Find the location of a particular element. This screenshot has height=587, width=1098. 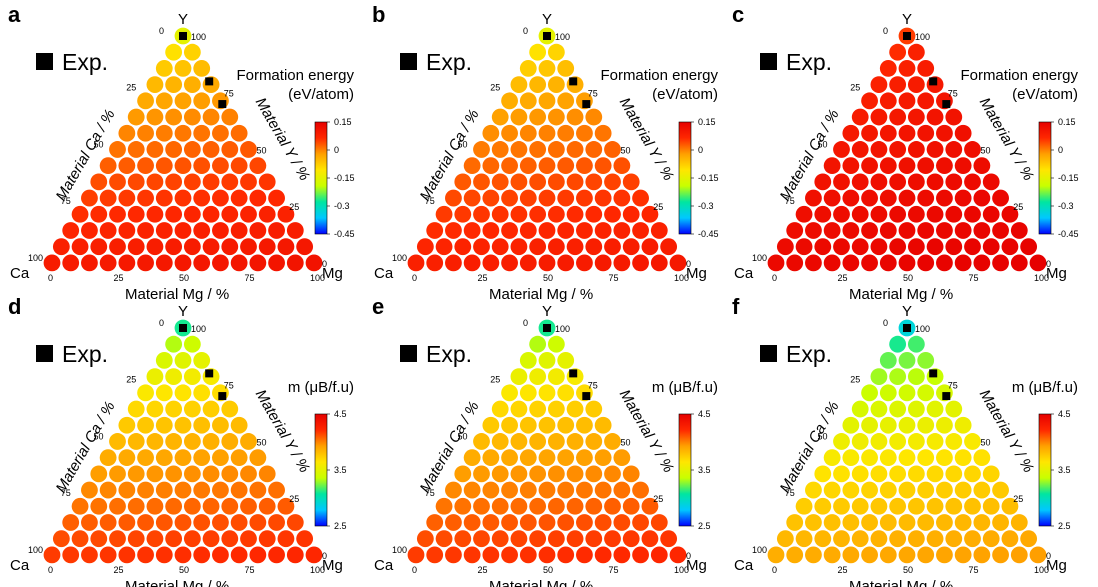

colorbar-title: m (μB/f.u) is located at coordinates (321, 387).